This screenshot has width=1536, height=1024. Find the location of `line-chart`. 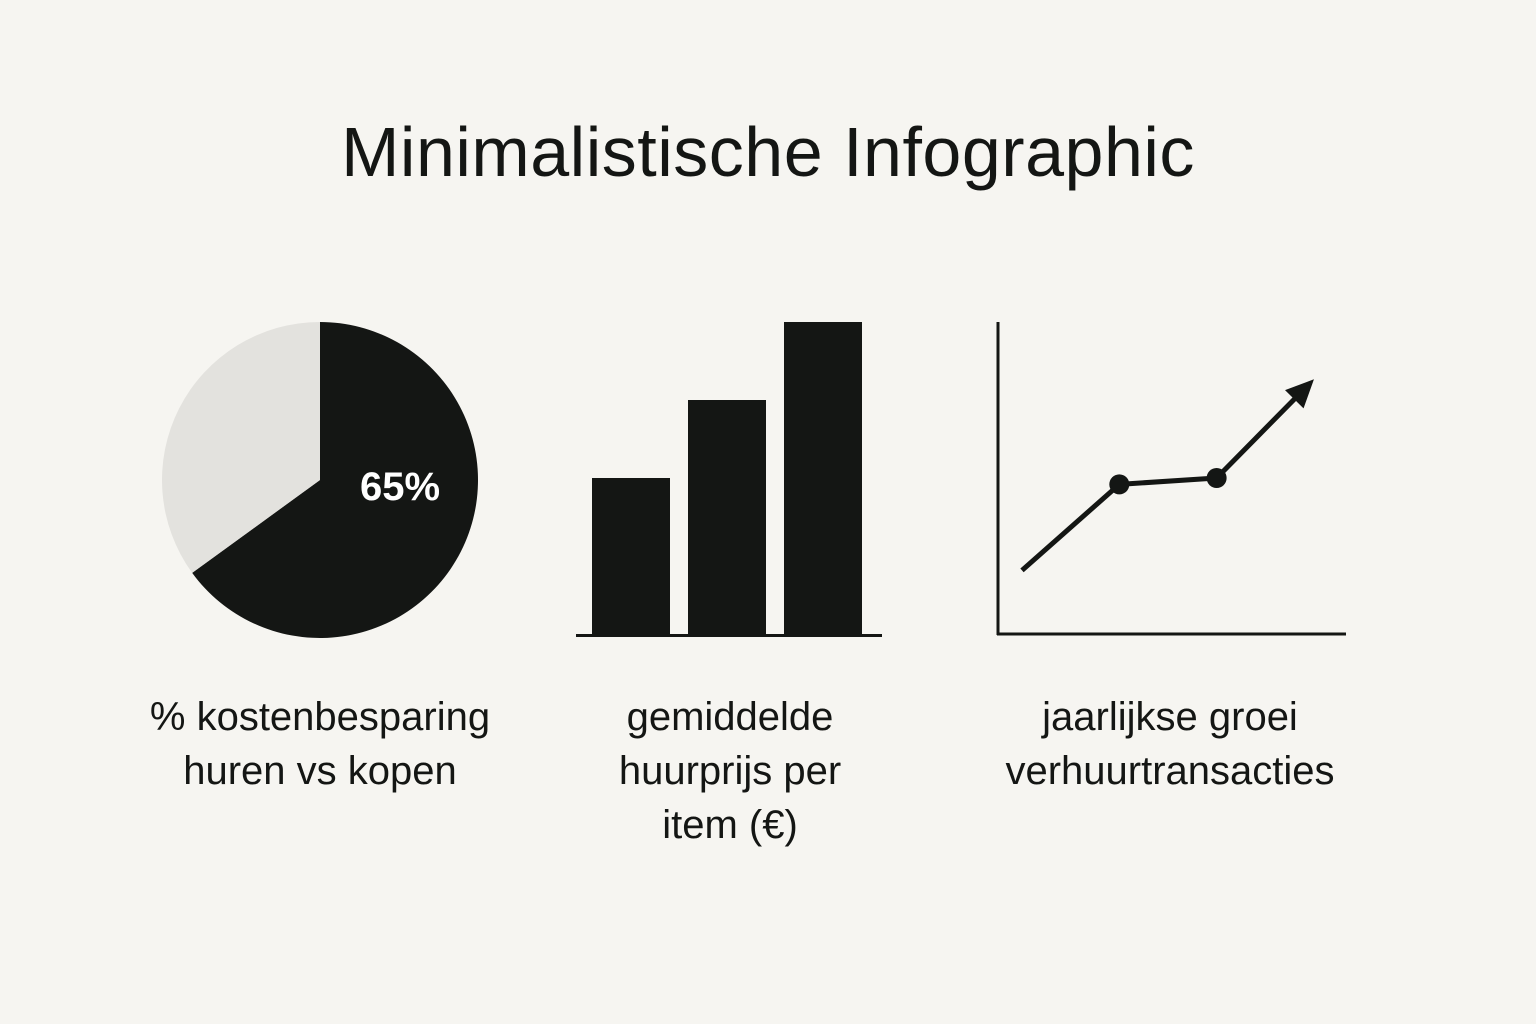

line-chart is located at coordinates (1171, 479).